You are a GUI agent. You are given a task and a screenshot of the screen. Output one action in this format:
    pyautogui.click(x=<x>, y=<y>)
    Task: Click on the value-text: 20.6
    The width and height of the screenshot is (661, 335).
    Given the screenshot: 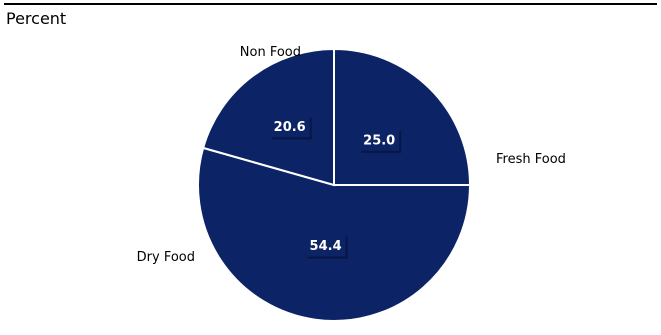 What is the action you would take?
    pyautogui.click(x=290, y=127)
    